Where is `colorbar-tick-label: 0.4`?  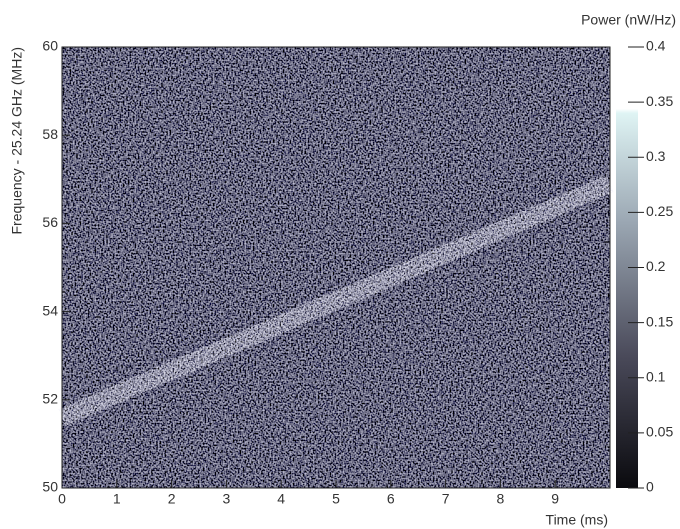
colorbar-tick-label: 0.4 is located at coordinates (656, 46).